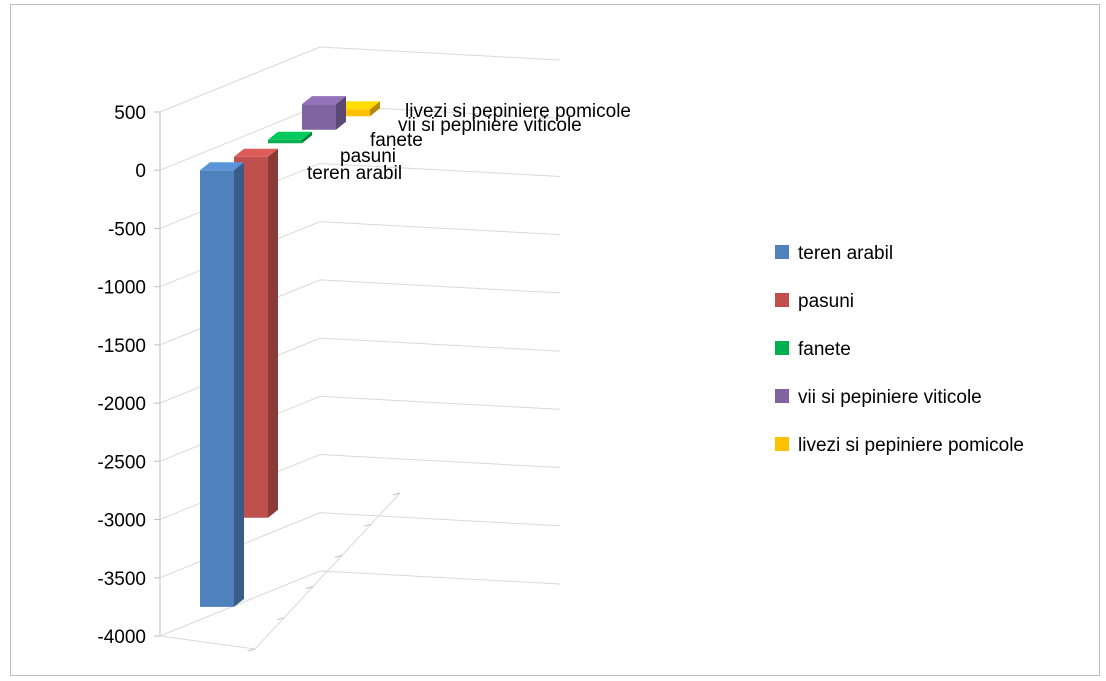  What do you see at coordinates (290, 351) in the screenshot?
I see `bars` at bounding box center [290, 351].